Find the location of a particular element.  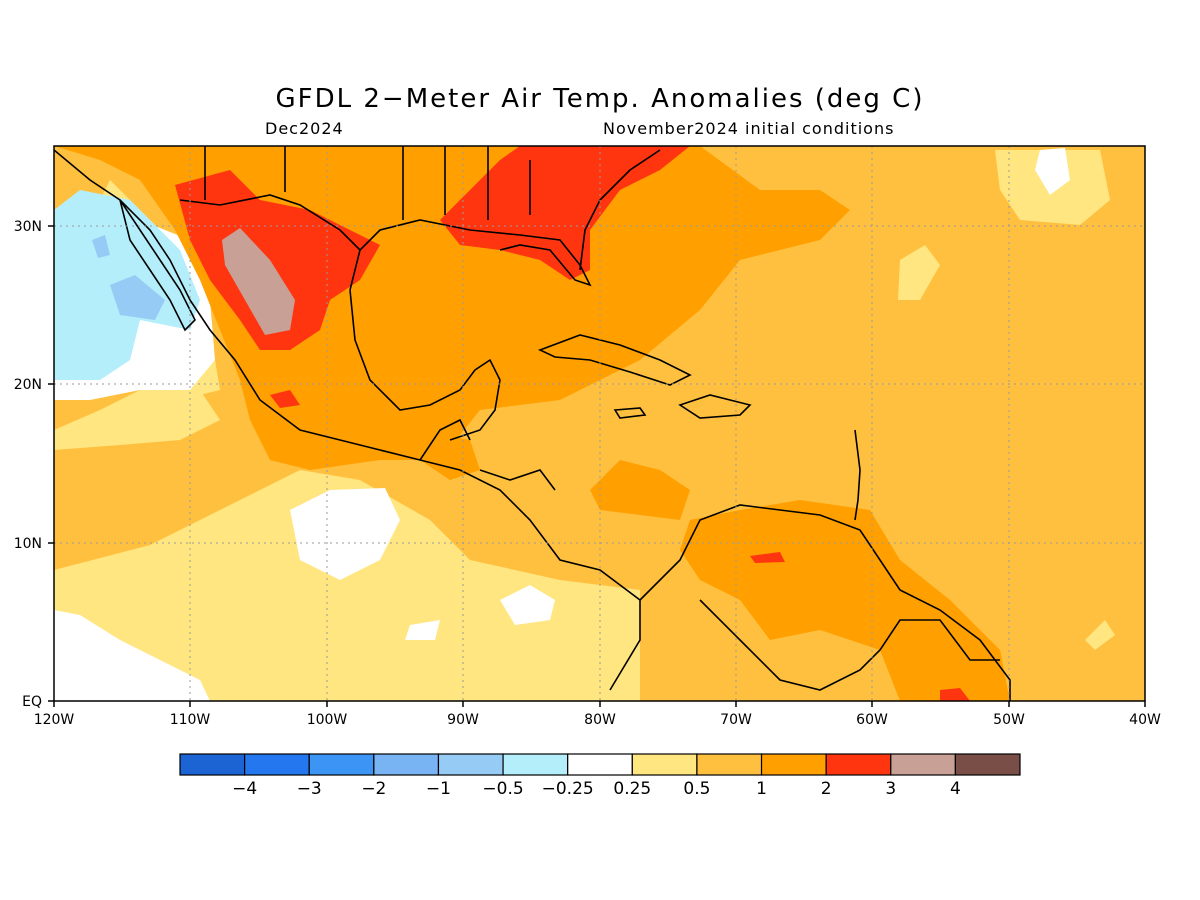

border-central-america is located at coordinates (487, 454).